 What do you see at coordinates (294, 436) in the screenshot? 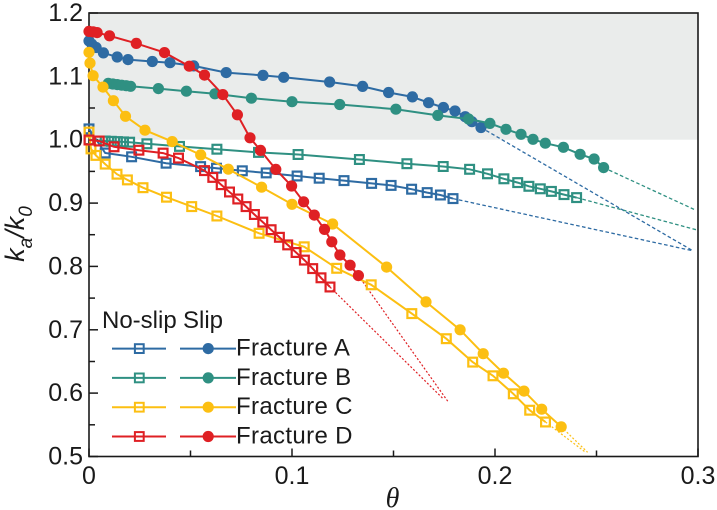
I see `svg-text: Fracture D` at bounding box center [294, 436].